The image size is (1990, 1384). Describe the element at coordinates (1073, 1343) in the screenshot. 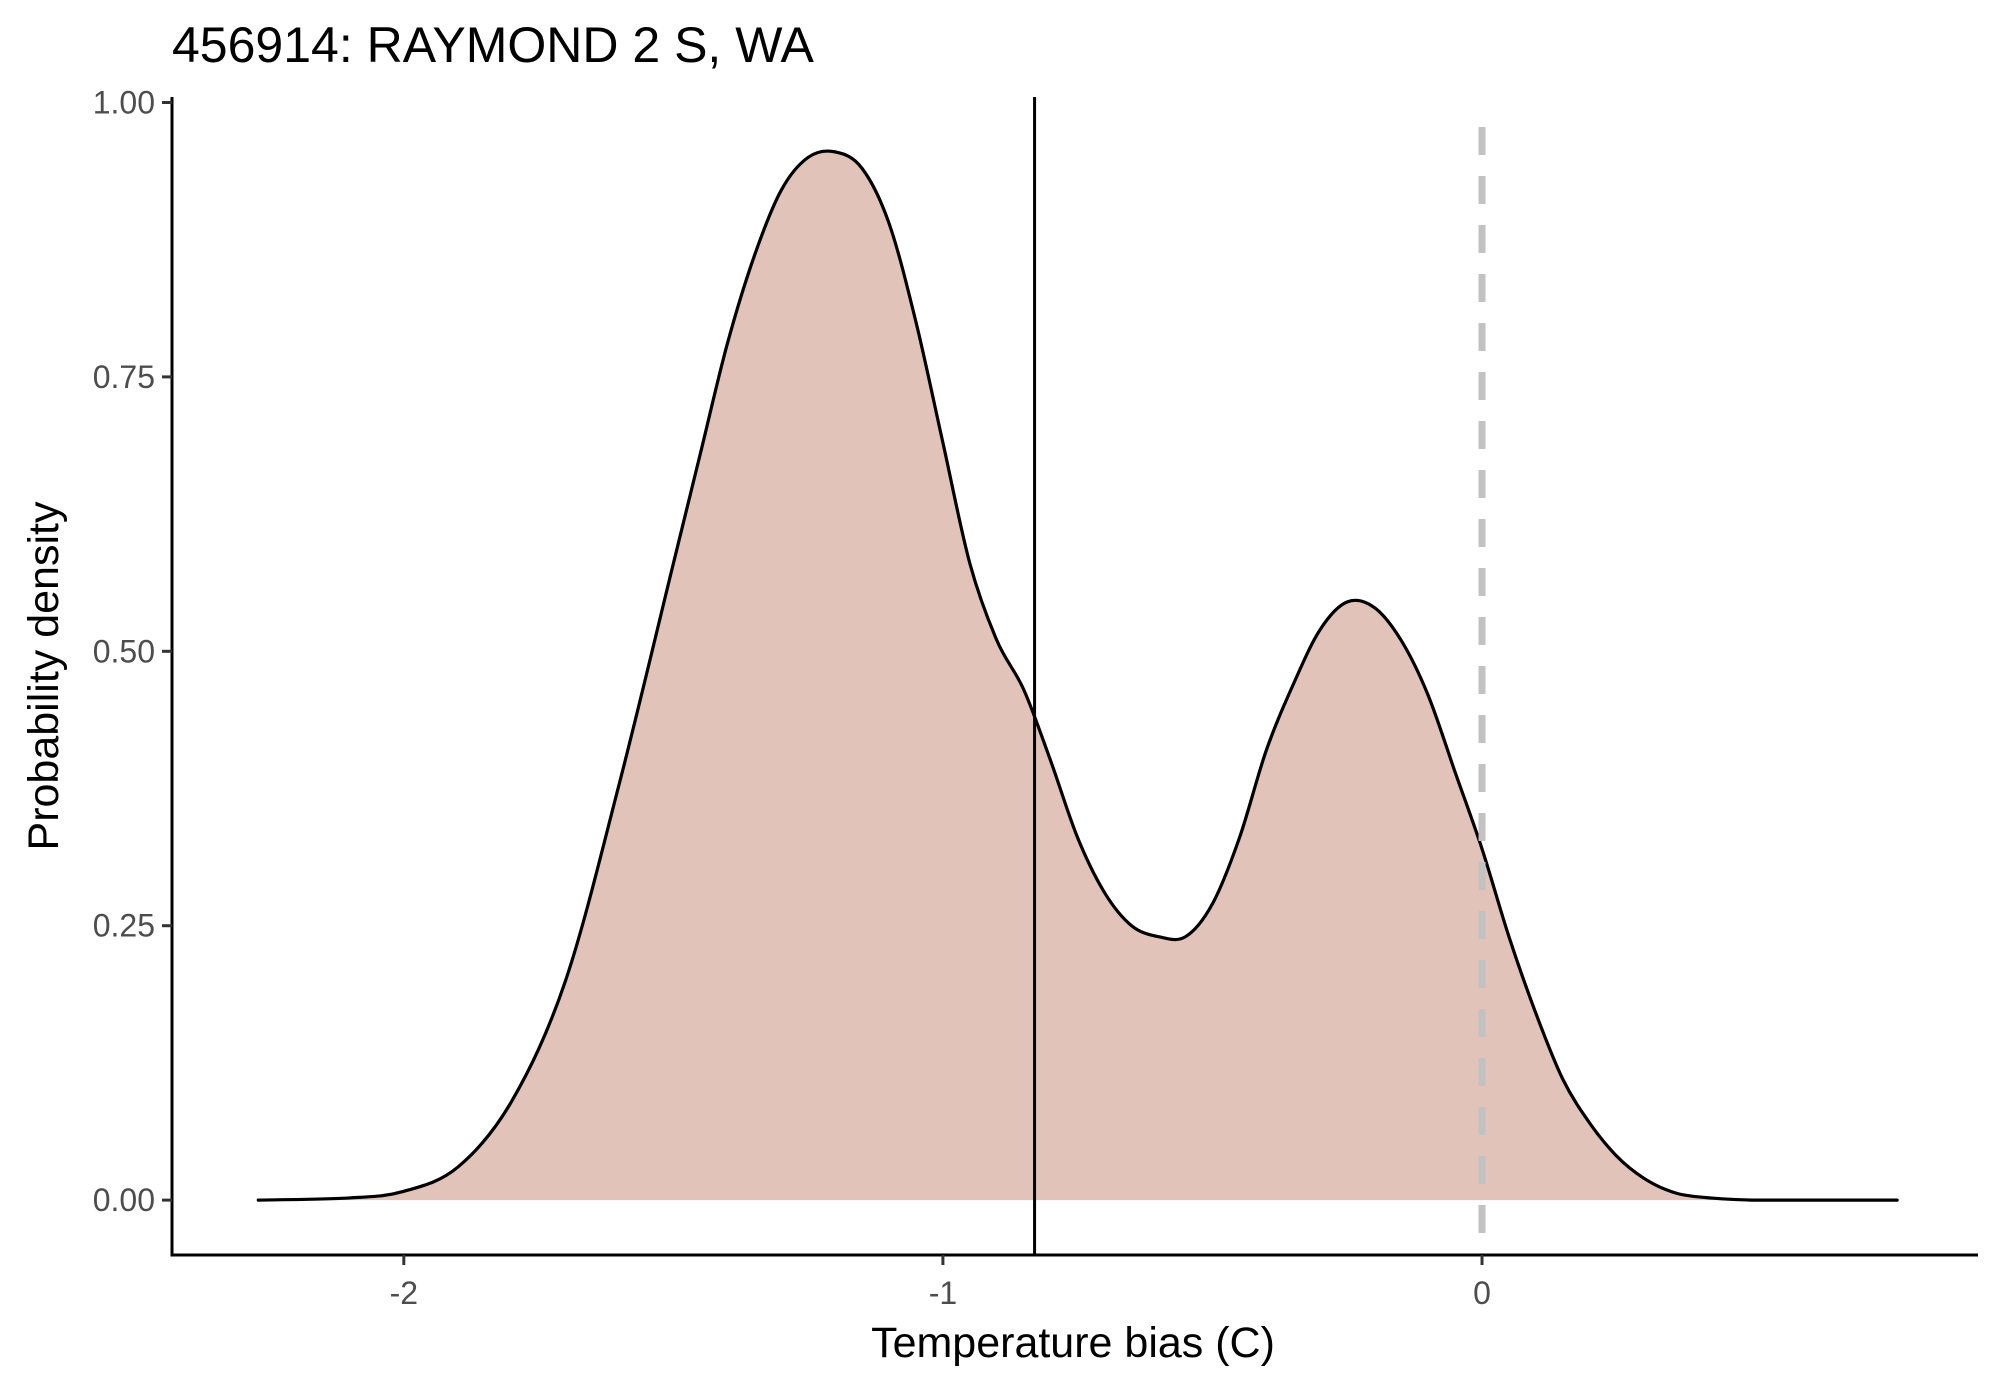

I see `x-axis-title: Temperature bias (C)` at that location.